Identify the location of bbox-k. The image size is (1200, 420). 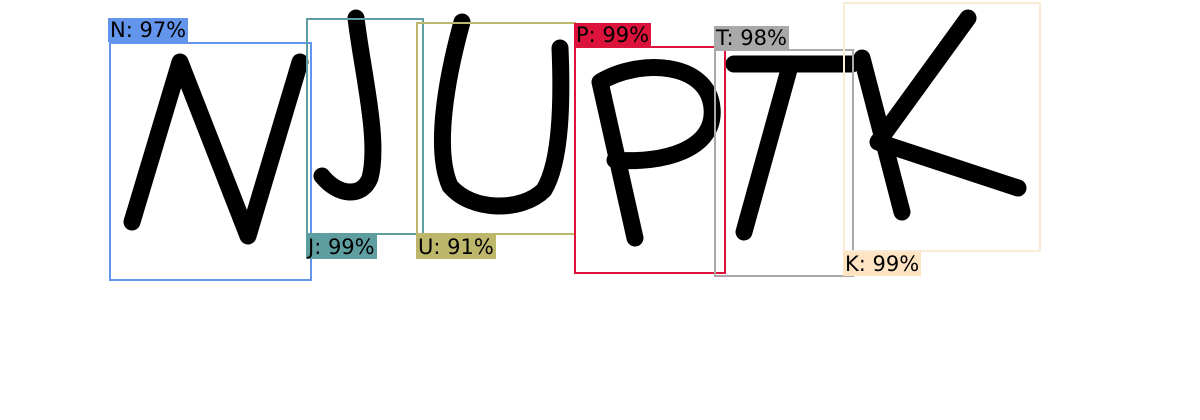
(942, 127).